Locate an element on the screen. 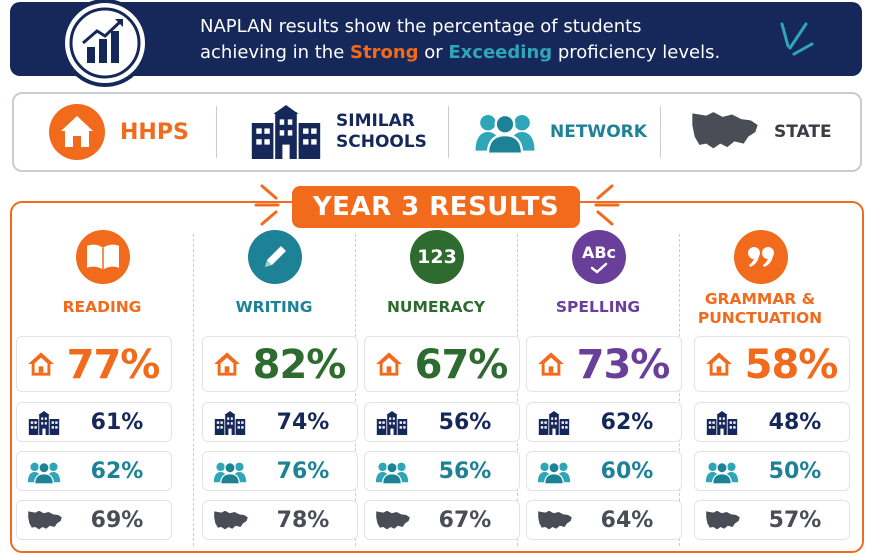 The width and height of the screenshot is (872, 556). legend-similar-line-1: SIMILAR is located at coordinates (375, 121).